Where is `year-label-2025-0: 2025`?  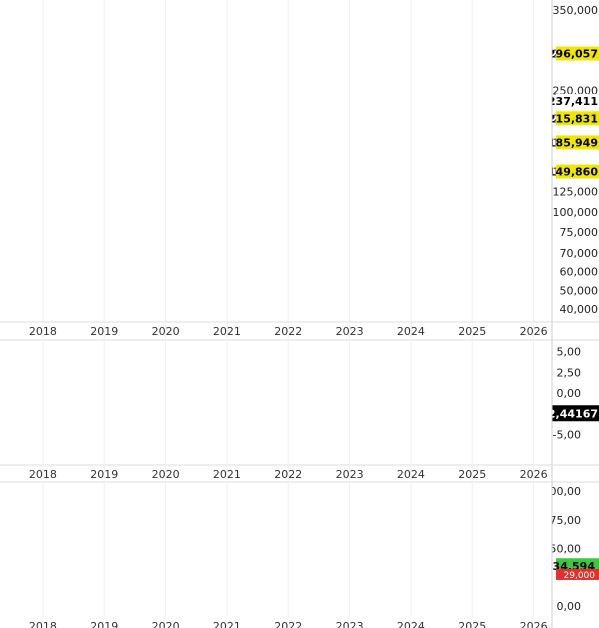 year-label-2025-0: 2025 is located at coordinates (472, 331).